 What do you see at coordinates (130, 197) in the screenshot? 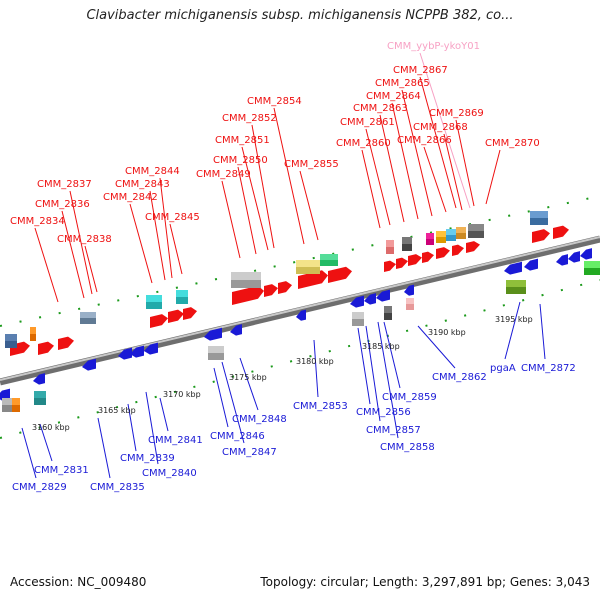
I see `gene-label: CMM_2842` at bounding box center [130, 197].